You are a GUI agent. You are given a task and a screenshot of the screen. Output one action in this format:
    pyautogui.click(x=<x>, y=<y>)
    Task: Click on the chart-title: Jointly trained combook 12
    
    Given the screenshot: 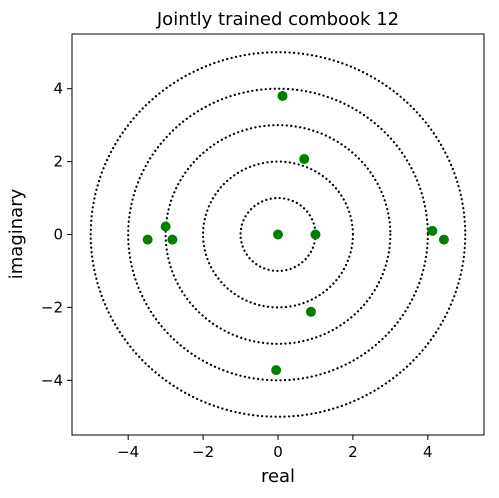 What is the action you would take?
    pyautogui.click(x=277, y=19)
    